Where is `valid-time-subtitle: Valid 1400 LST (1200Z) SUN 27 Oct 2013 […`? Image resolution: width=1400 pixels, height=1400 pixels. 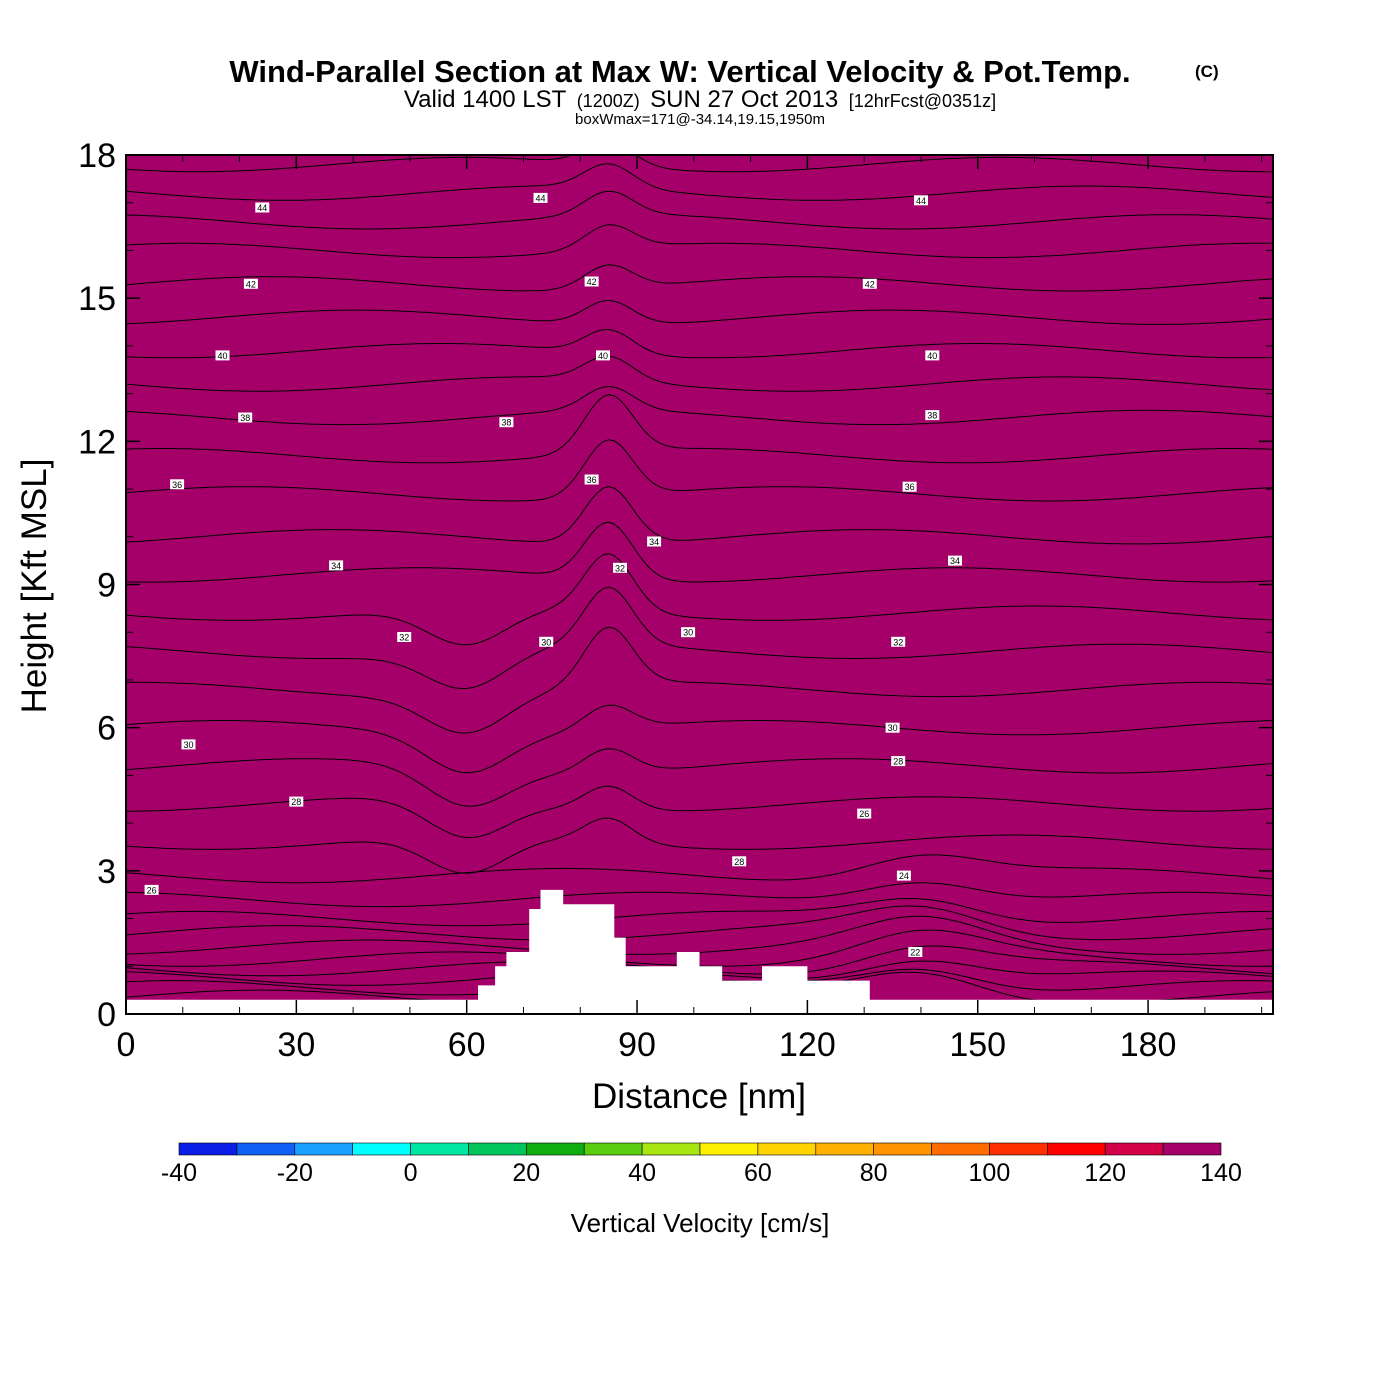
valid-time-subtitle: Valid 1400 LST (1200Z) SUN 27 Oct 2013 [… is located at coordinates (700, 99).